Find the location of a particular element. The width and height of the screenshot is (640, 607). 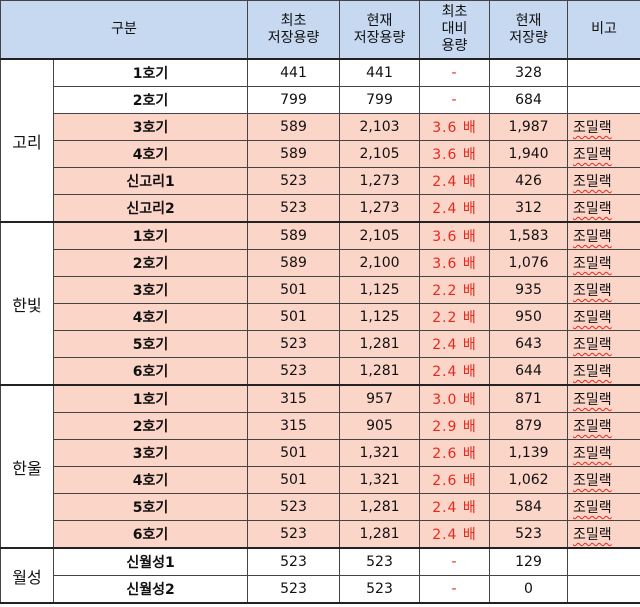

capacity-ratio: 2.2 배 is located at coordinates (455, 290).